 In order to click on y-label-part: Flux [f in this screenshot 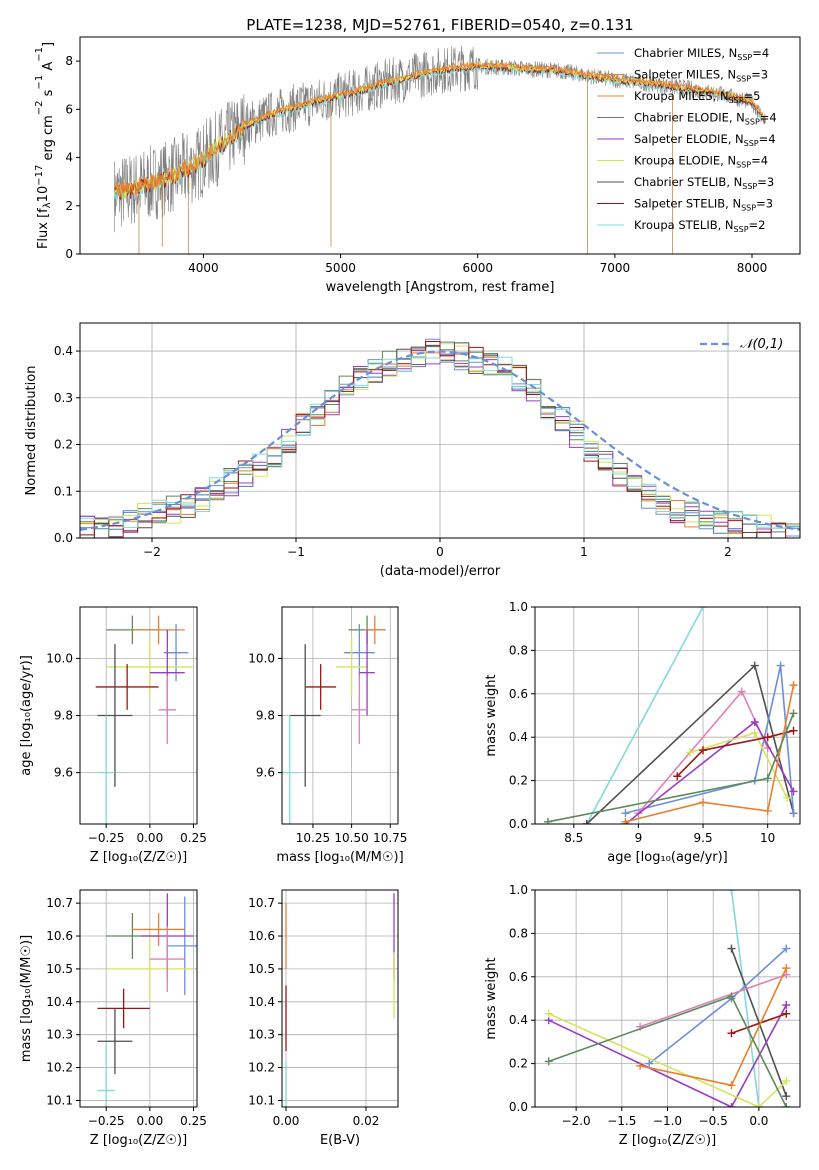, I will do `click(43, 228)`.